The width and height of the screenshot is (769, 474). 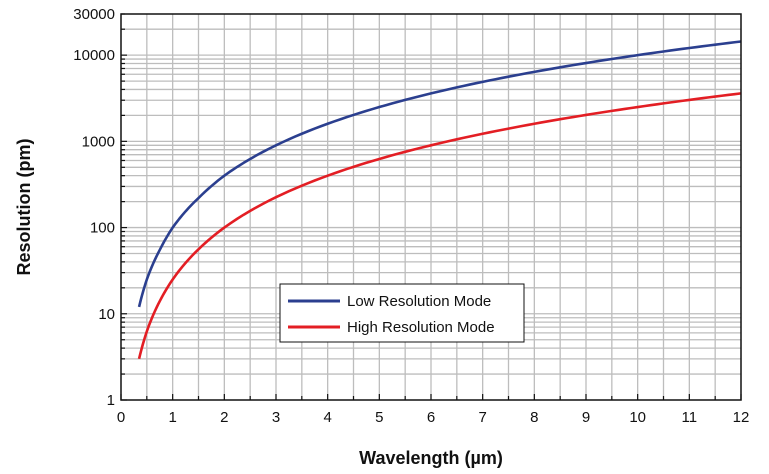 I want to click on x-tick-label: 12, so click(x=741, y=417).